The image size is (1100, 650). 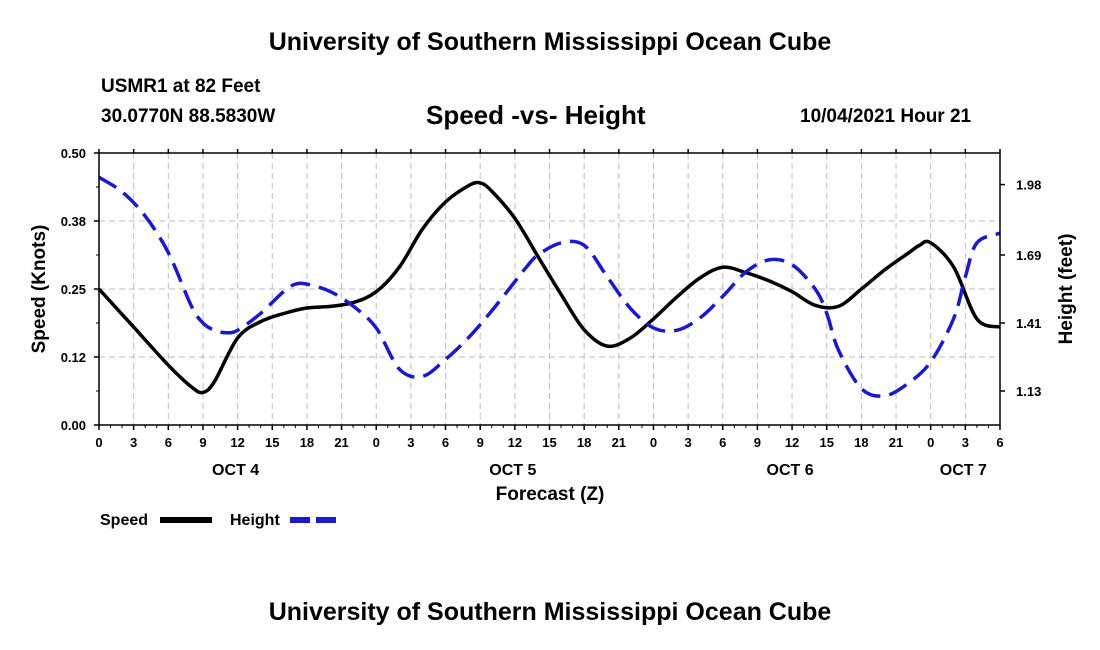 I want to click on y-axis-title: Speed (Knots), so click(x=39, y=289).